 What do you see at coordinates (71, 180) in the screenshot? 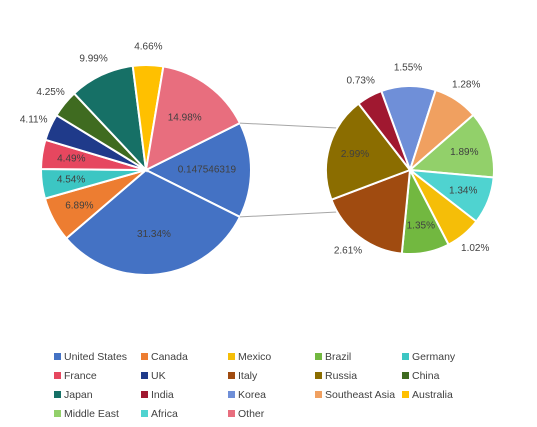
I see `data-label-germany: 4.54%` at bounding box center [71, 180].